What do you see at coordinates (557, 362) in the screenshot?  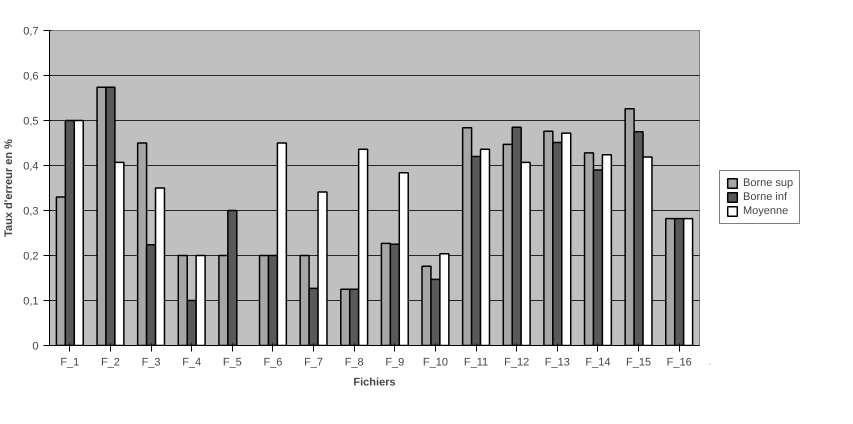 I see `x-tick-label: F_13` at bounding box center [557, 362].